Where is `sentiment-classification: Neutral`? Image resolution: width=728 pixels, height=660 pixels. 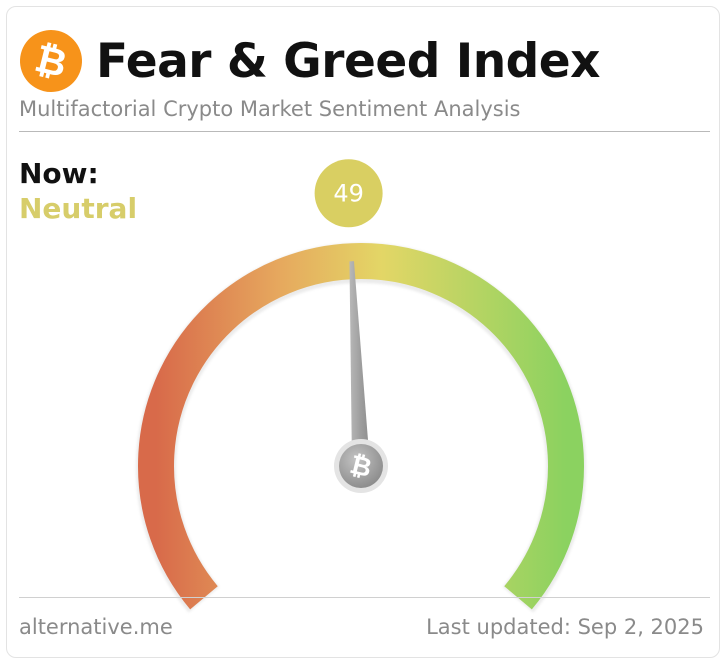
sentiment-classification: Neutral is located at coordinates (78, 208).